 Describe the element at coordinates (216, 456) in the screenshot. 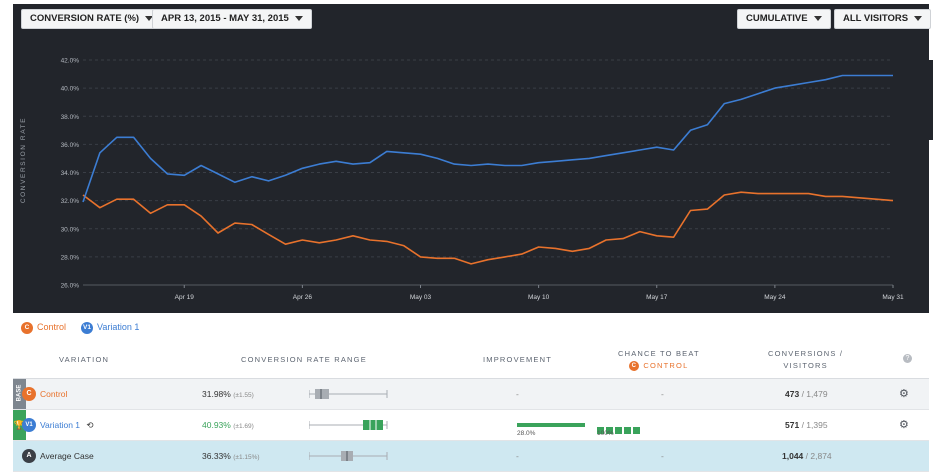

I see `rate-value: 36.33%` at that location.